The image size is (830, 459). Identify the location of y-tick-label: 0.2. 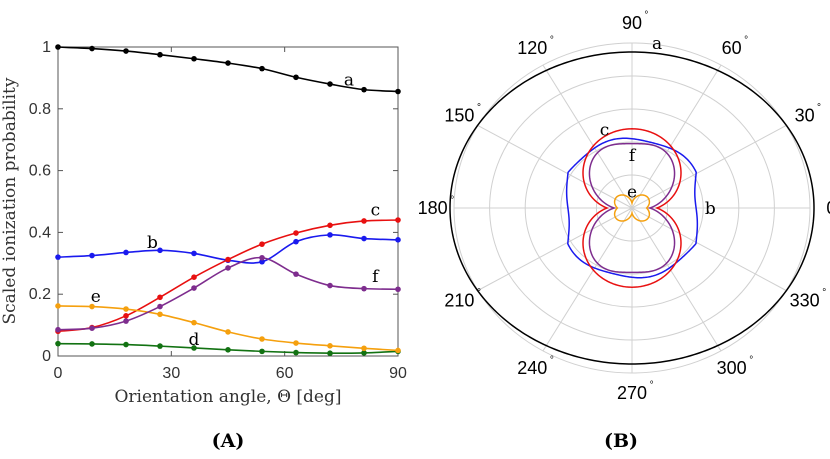
(40, 294).